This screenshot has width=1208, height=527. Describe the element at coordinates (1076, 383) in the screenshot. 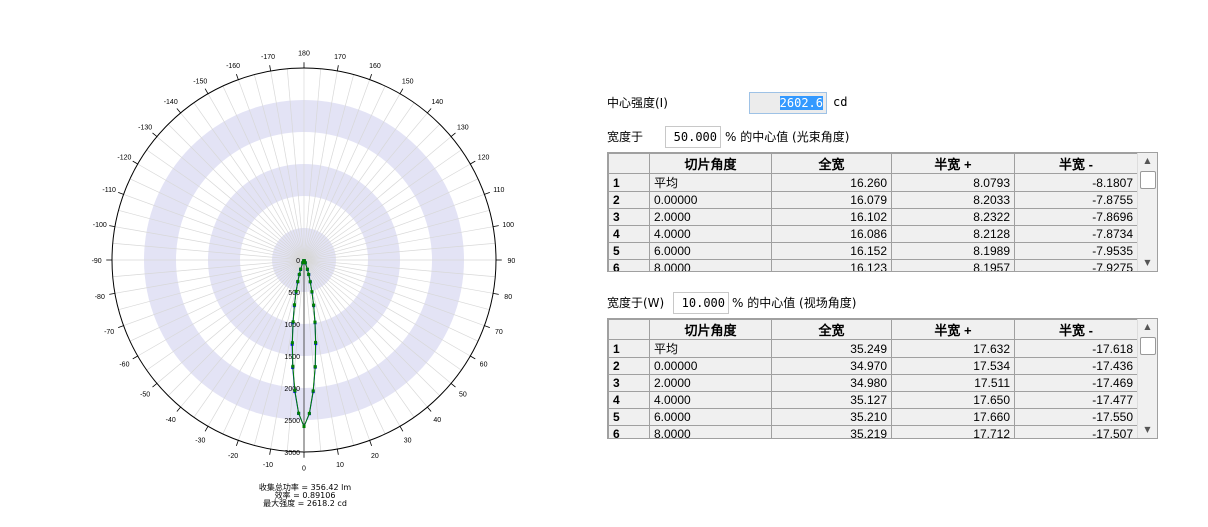

I see `table-cell: -17.469` at that location.